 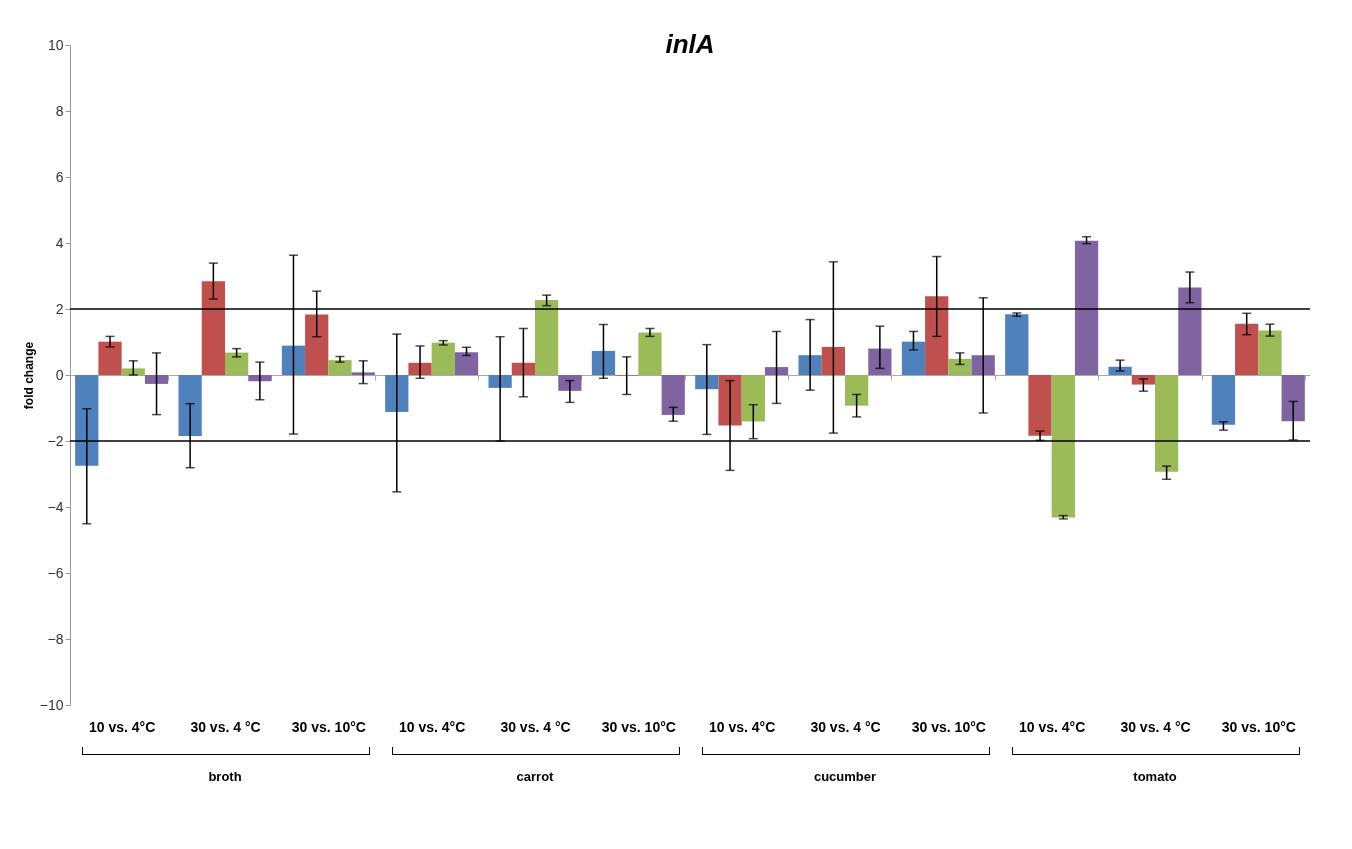 What do you see at coordinates (59, 308) in the screenshot?
I see `y-tick-label: 2` at bounding box center [59, 308].